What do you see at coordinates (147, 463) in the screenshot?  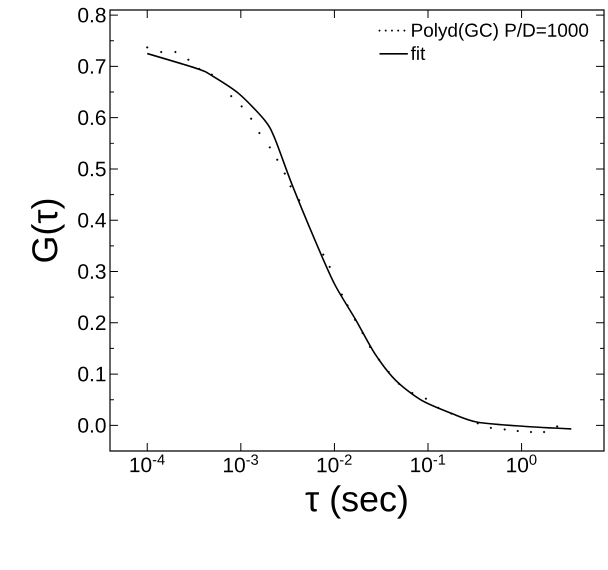 I see `x-tick-label: 10$^{-4}$` at bounding box center [147, 463].